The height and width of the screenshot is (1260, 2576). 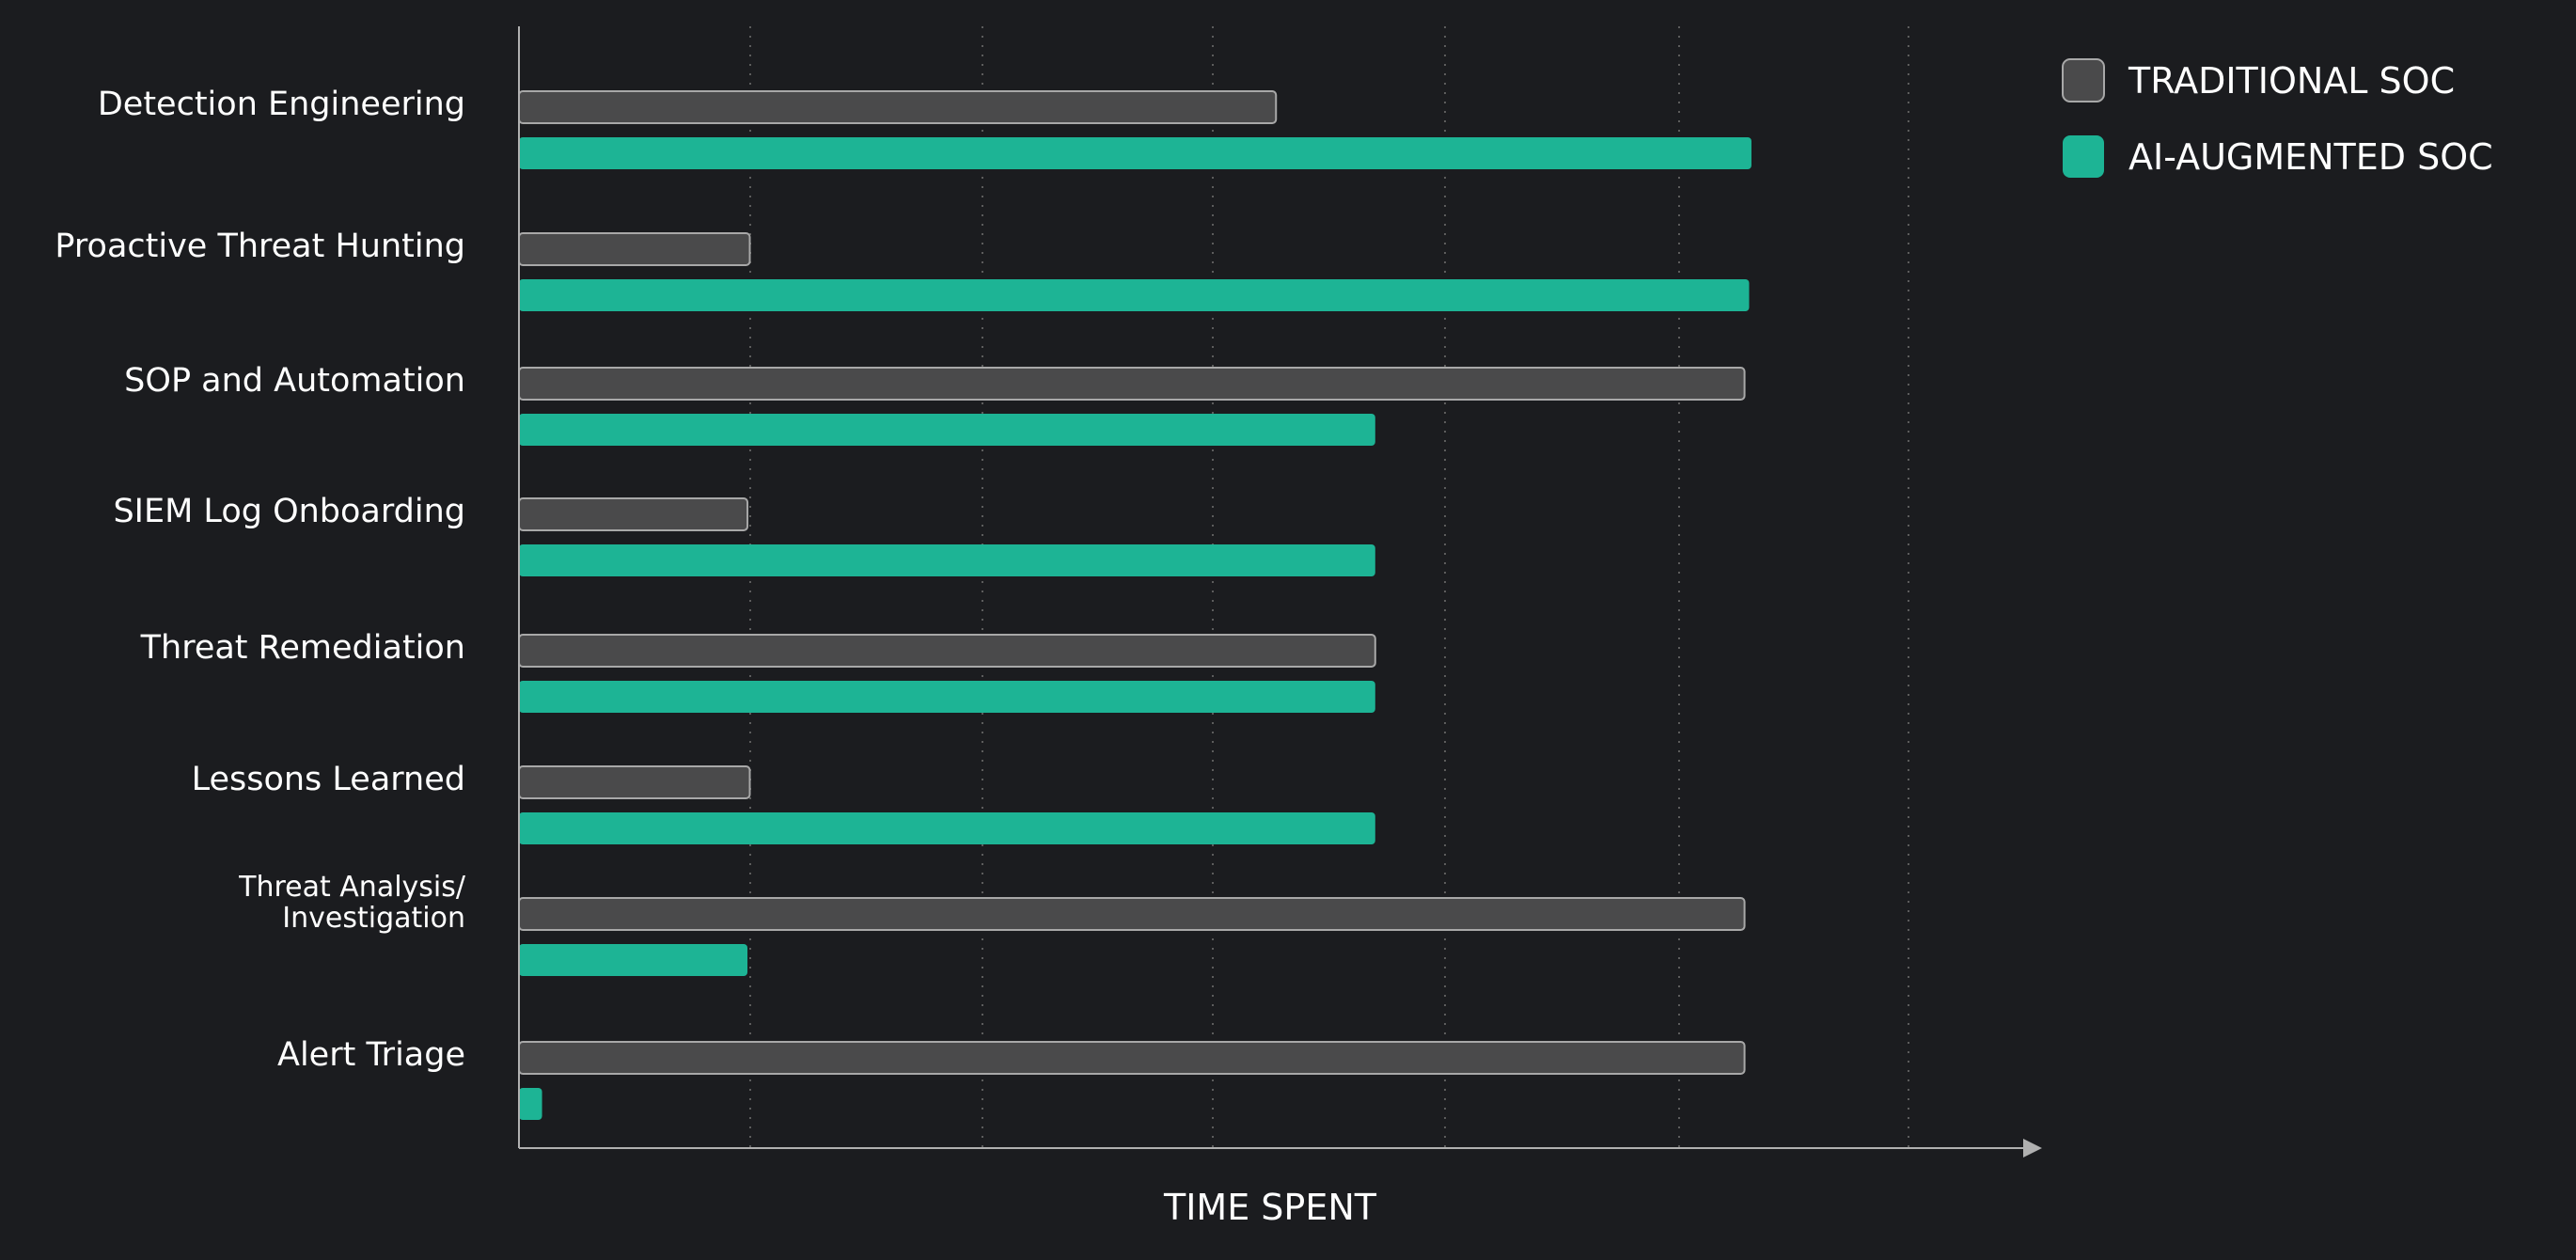 I want to click on category-label: Alert Triage, so click(x=371, y=1055).